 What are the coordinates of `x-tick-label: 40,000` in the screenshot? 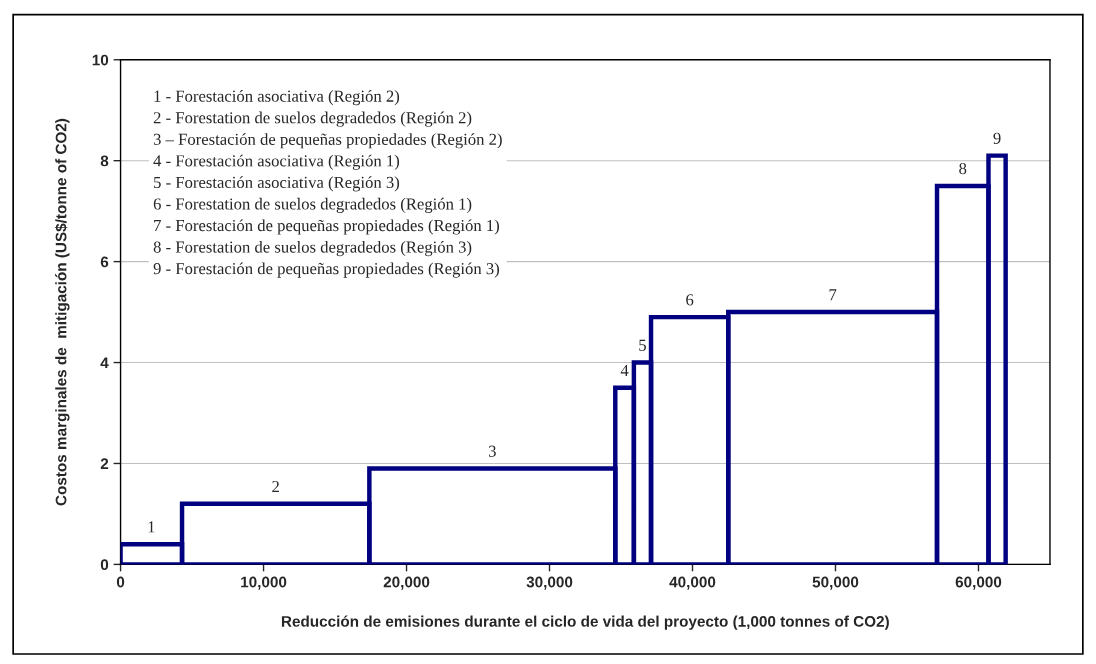 It's located at (692, 583).